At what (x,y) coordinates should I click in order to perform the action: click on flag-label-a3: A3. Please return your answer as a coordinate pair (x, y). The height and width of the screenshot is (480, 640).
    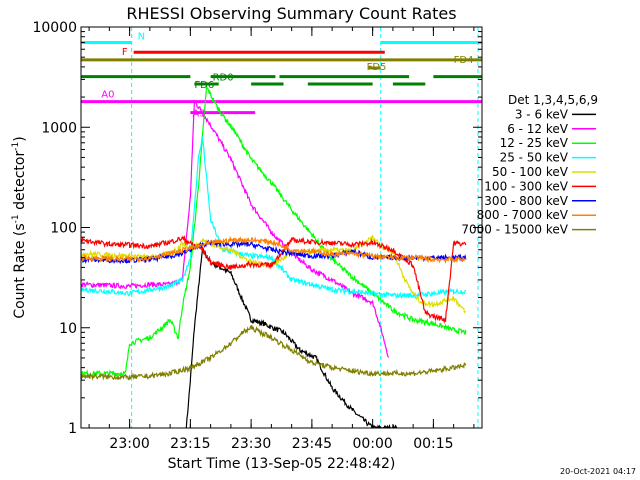
    Looking at the image, I should click on (198, 114).